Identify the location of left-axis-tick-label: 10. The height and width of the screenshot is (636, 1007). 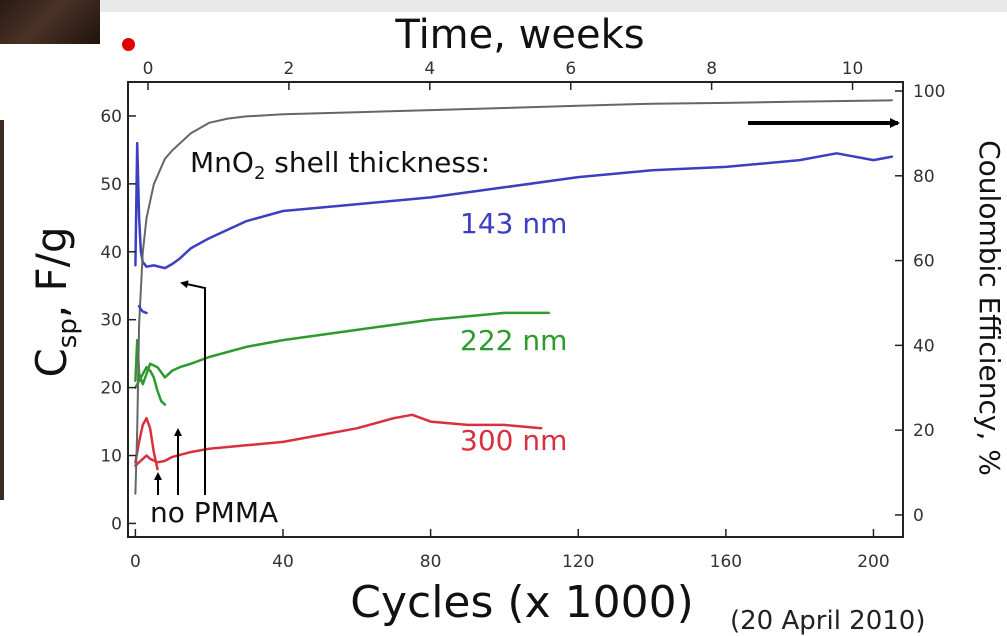
(111, 457).